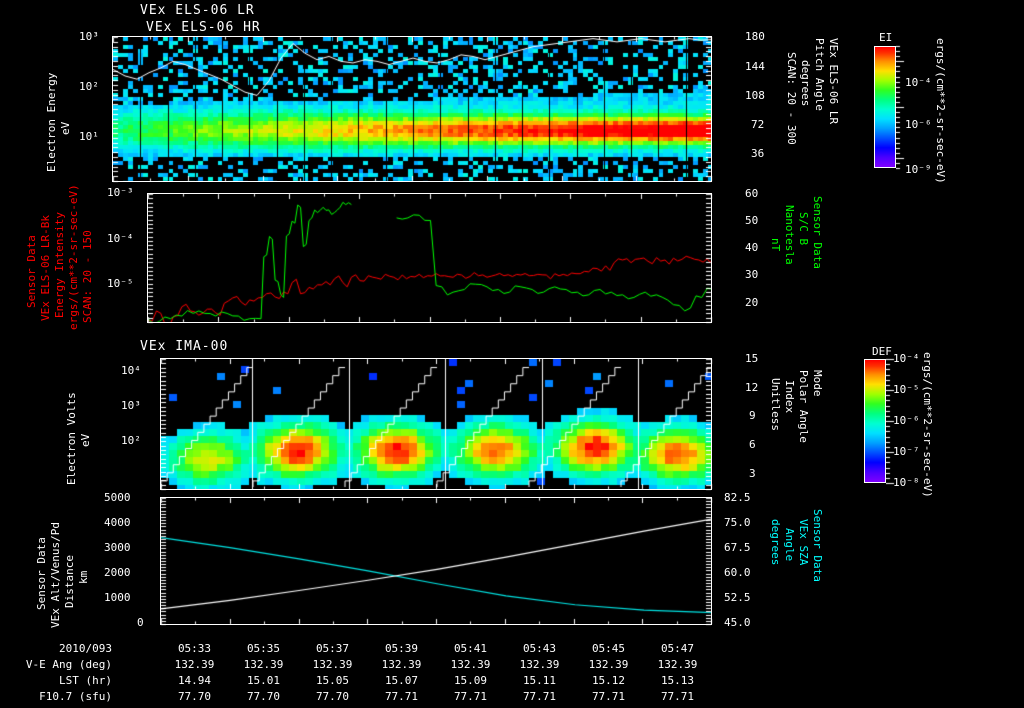  What do you see at coordinates (677, 664) in the screenshot?
I see `bottom-table-cell-r1-c7: 132.39` at bounding box center [677, 664].